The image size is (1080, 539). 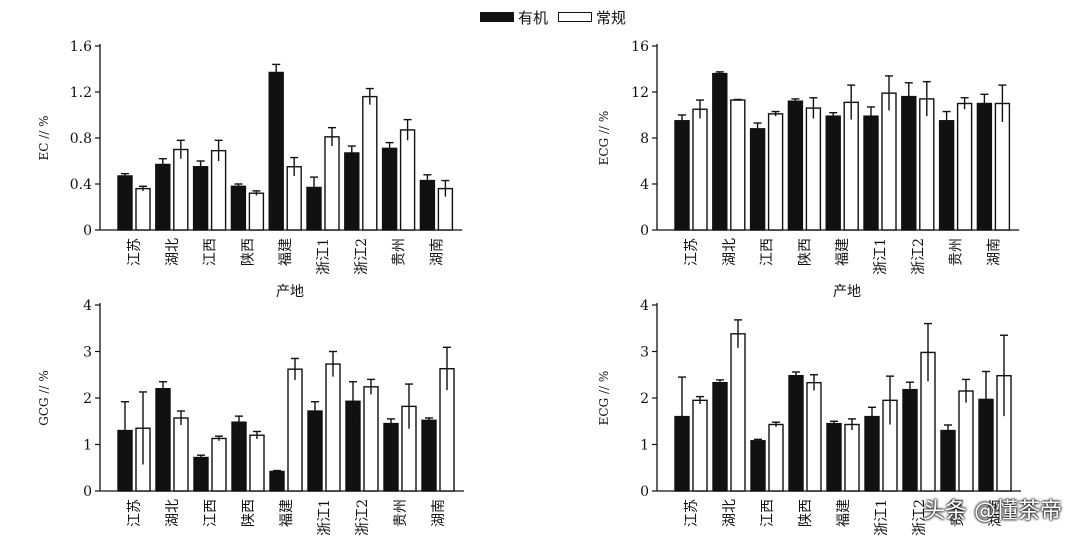 I want to click on legend-swatch-conventional, so click(x=575, y=17).